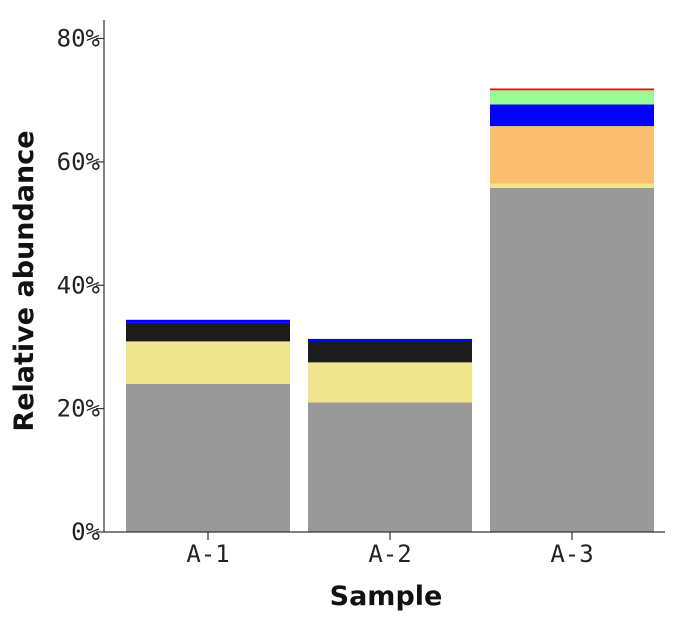 The image size is (680, 623). I want to click on y-tick-label-40: 40%, so click(79, 285).